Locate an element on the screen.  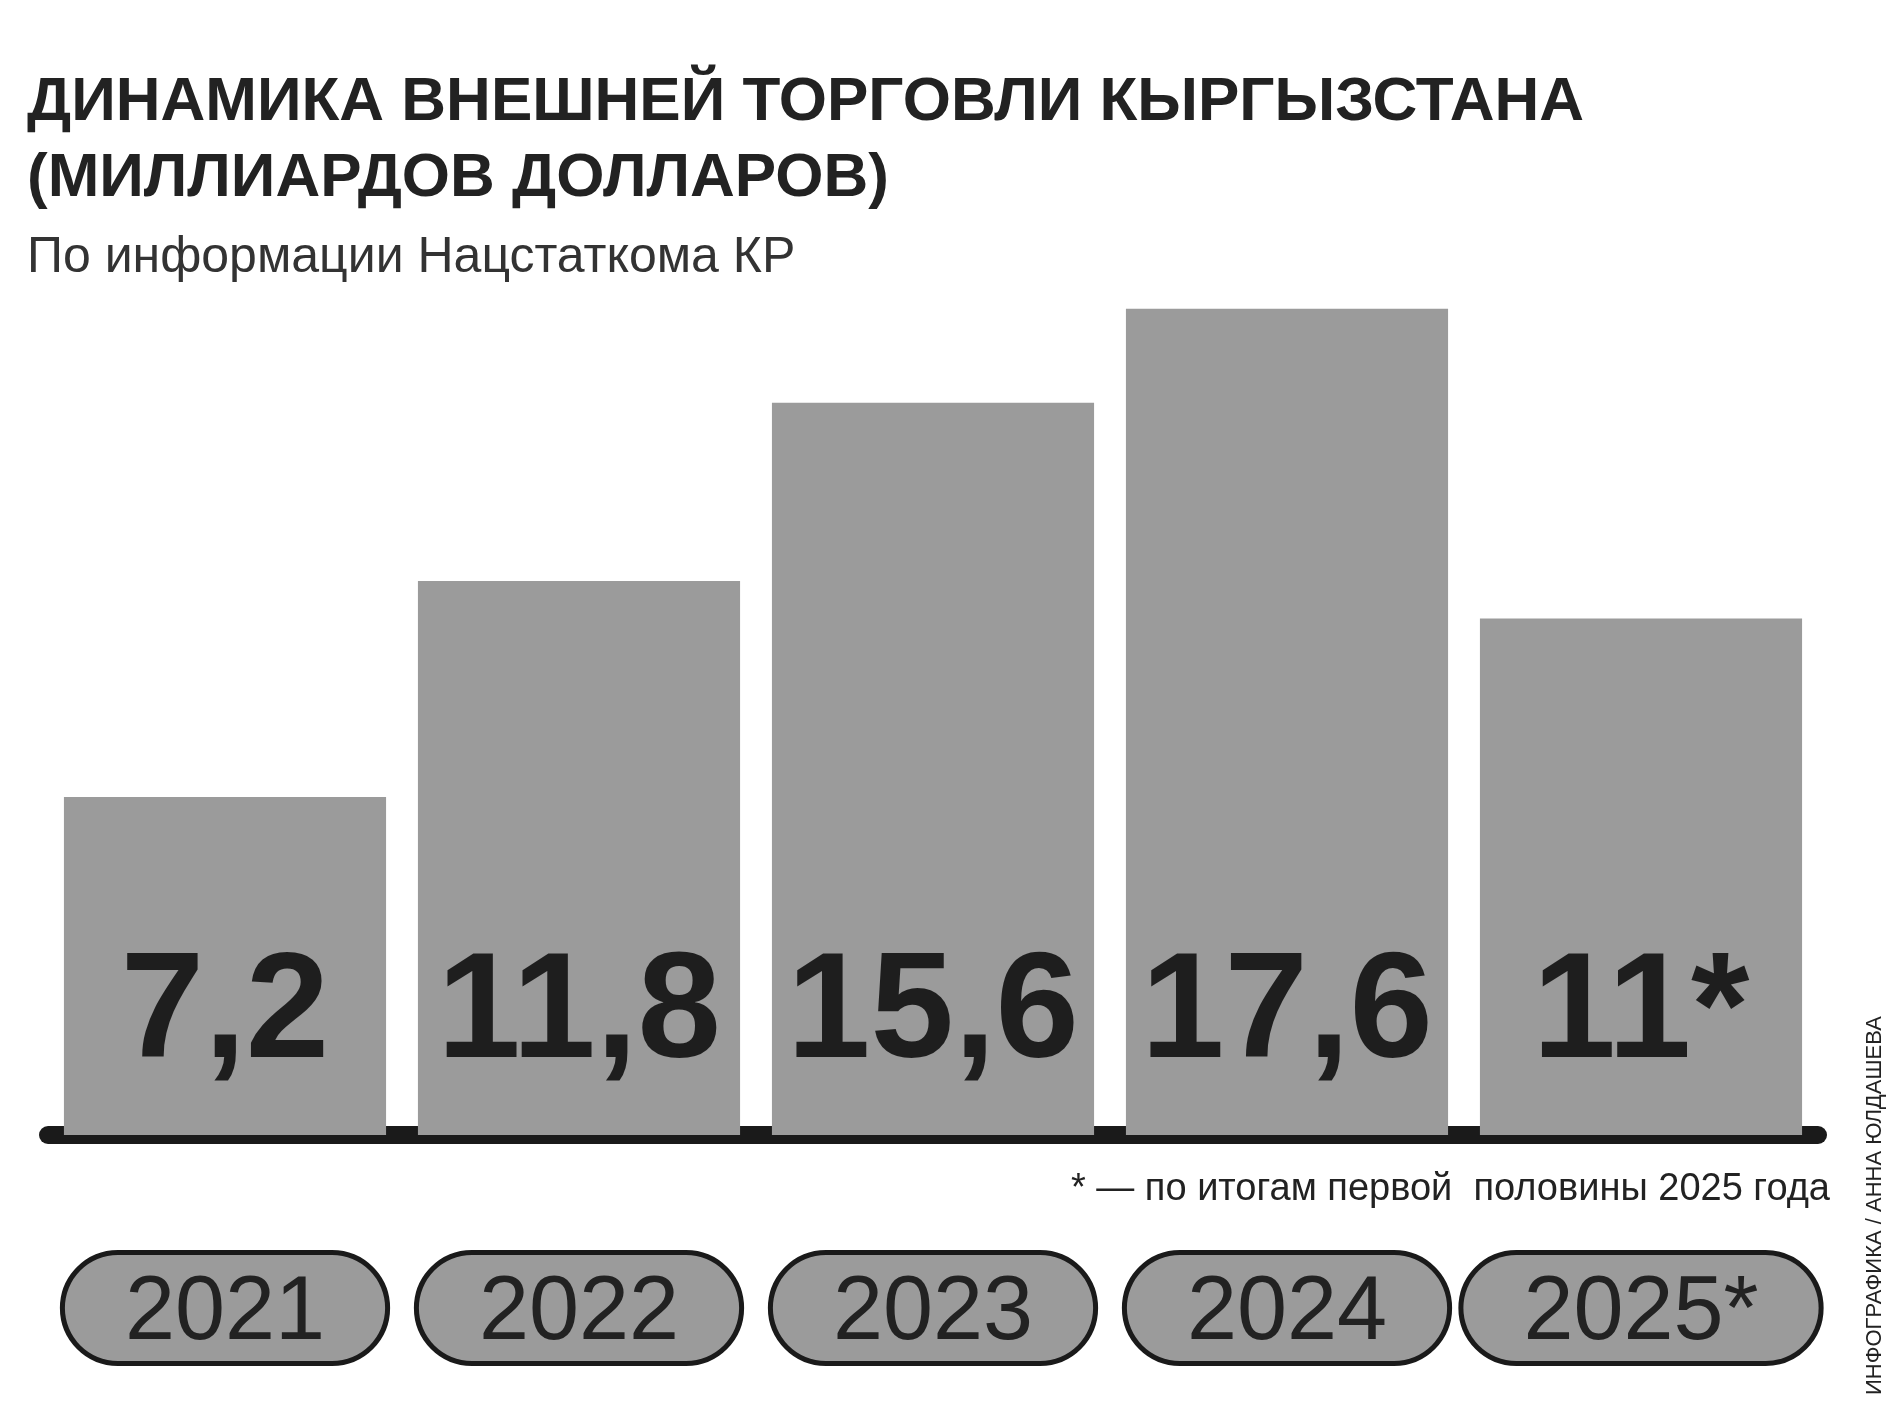
data-label: 15,6 is located at coordinates (933, 1005).